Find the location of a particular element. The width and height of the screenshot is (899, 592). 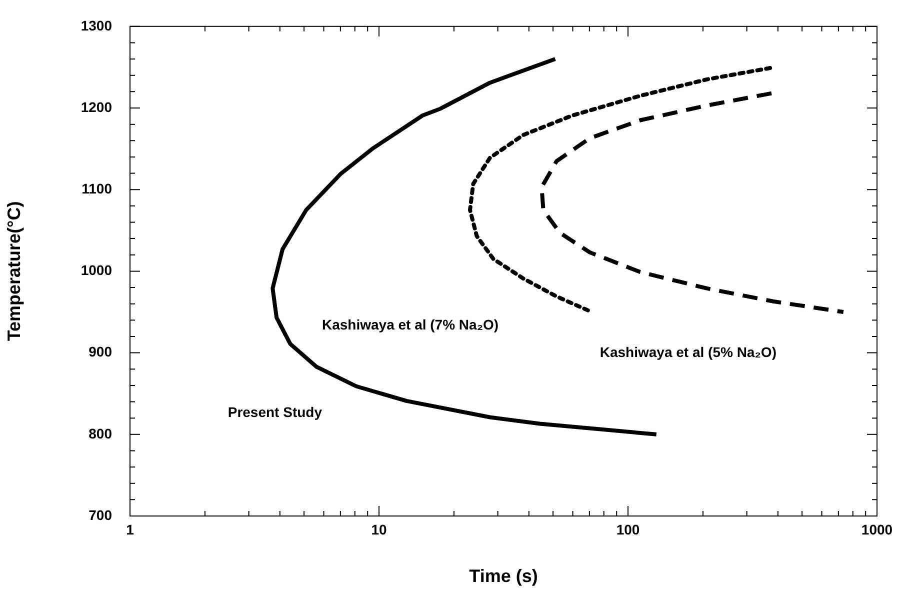

y-tick-label: 900 is located at coordinates (100, 352).